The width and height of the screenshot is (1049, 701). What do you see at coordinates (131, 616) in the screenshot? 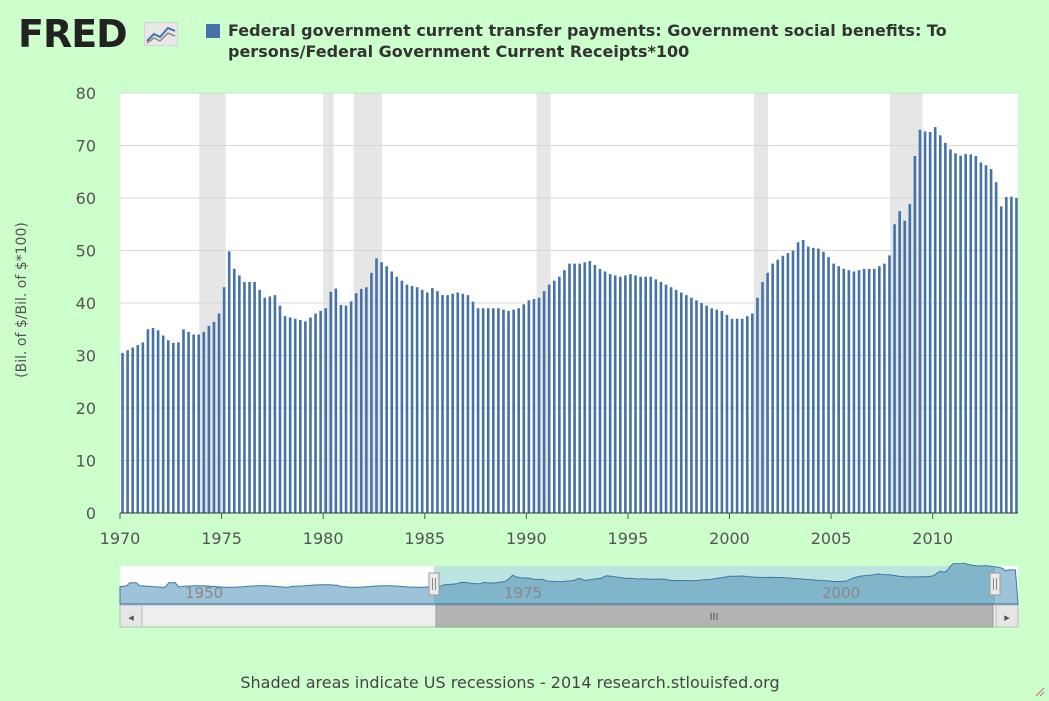
I see `scroll-left-button` at bounding box center [131, 616].